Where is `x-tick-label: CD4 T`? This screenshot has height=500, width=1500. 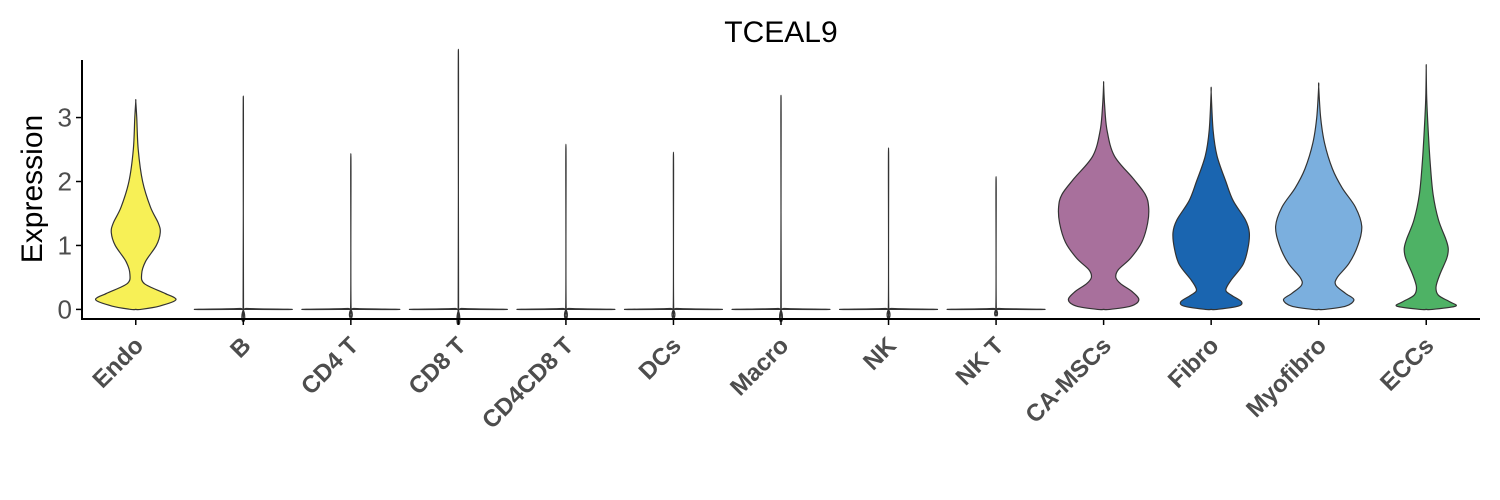
x-tick-label: CD4 T is located at coordinates (330, 366).